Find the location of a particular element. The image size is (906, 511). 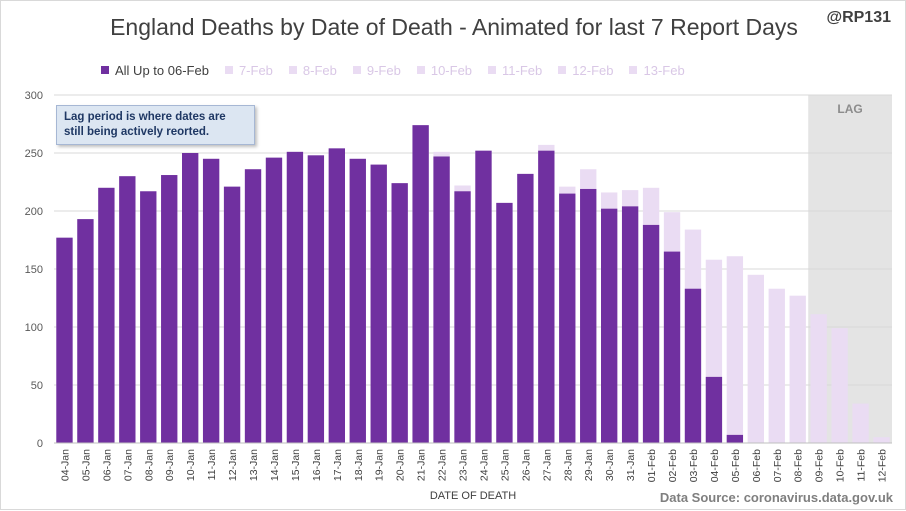

lag-label: LAG is located at coordinates (849, 109).